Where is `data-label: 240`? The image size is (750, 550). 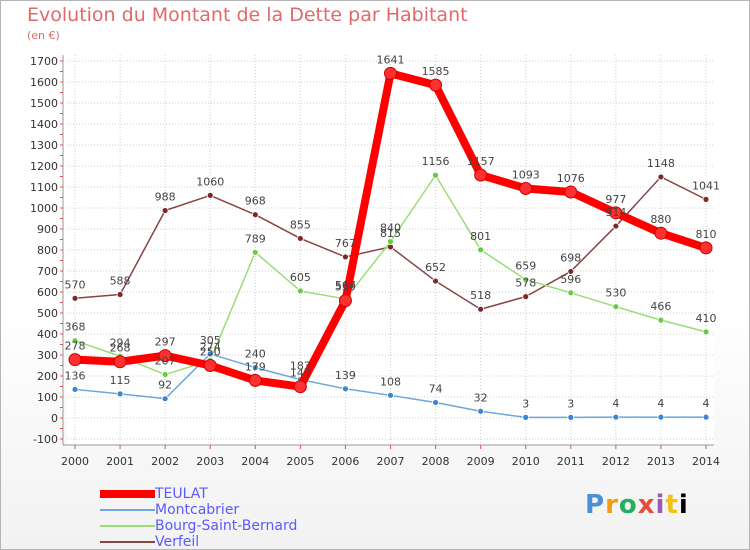 data-label: 240 is located at coordinates (255, 354).